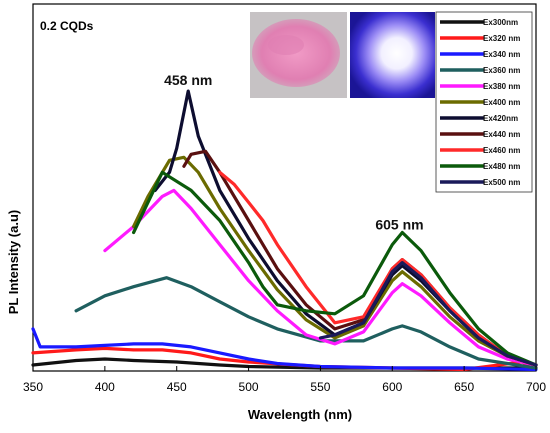  What do you see at coordinates (177, 387) in the screenshot?
I see `x-tick-label-450: 450` at bounding box center [177, 387].